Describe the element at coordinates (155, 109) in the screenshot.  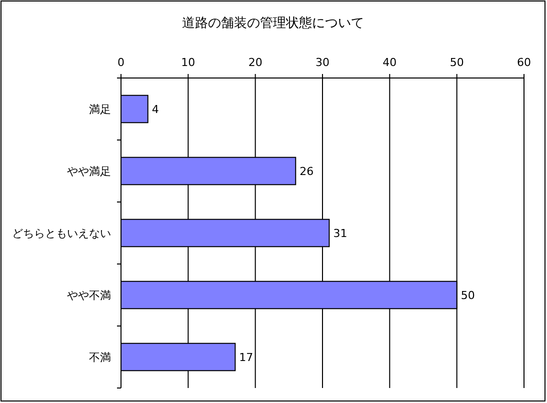
I see `data-label: 4` at that location.